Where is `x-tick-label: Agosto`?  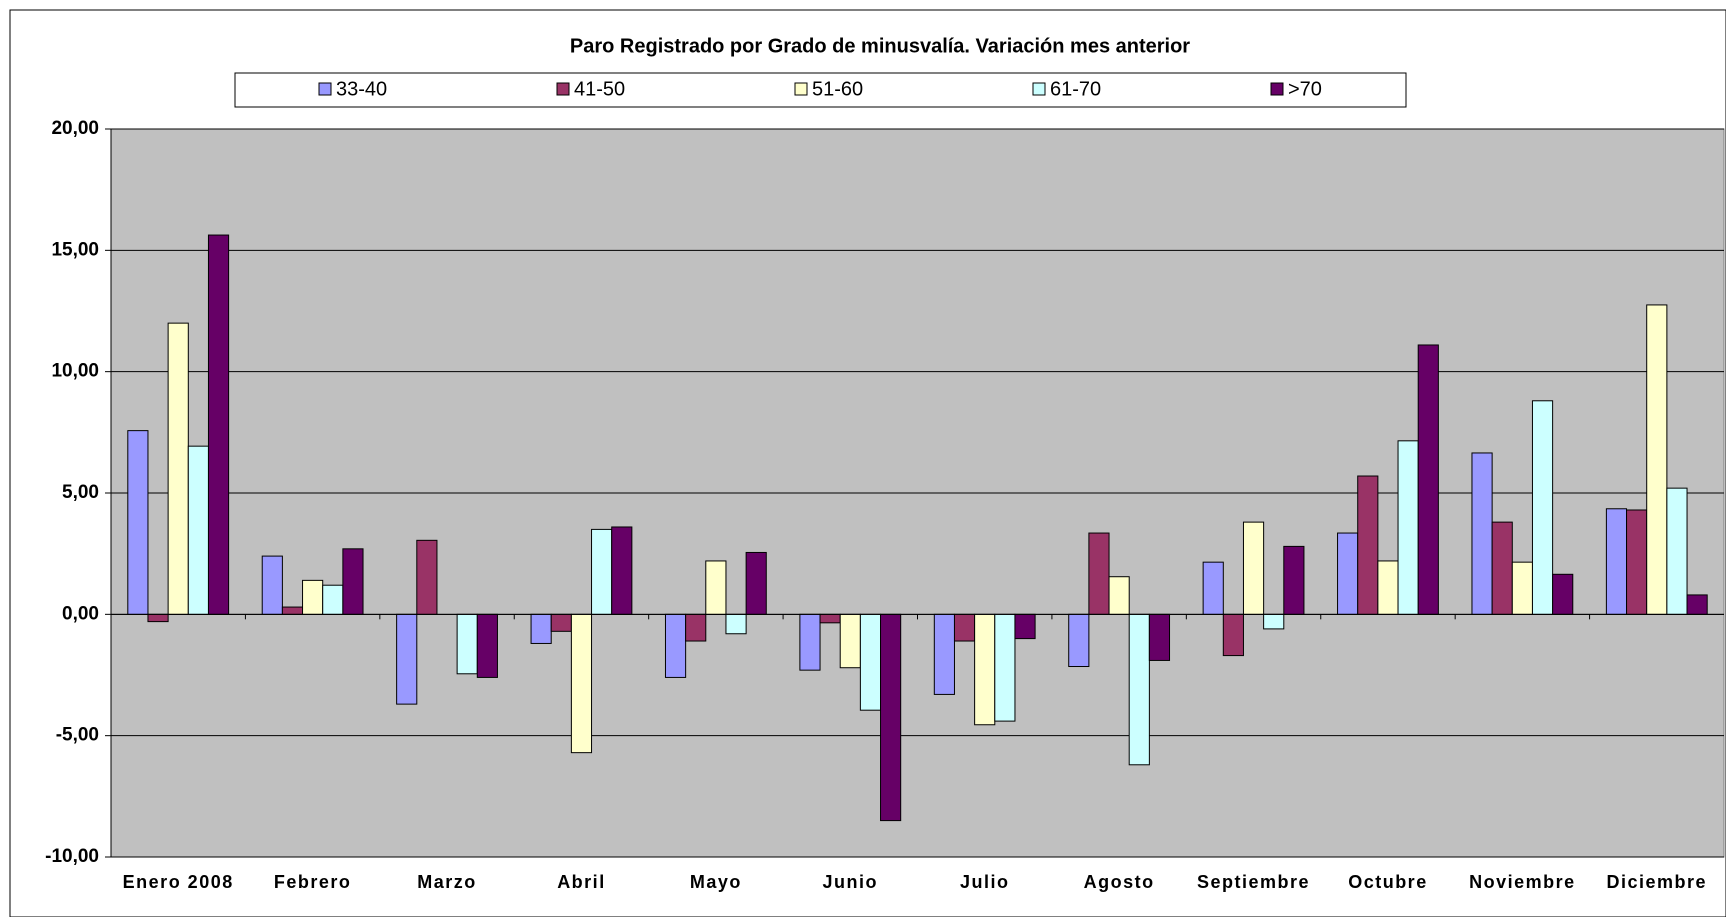 x-tick-label: Agosto is located at coordinates (1119, 882).